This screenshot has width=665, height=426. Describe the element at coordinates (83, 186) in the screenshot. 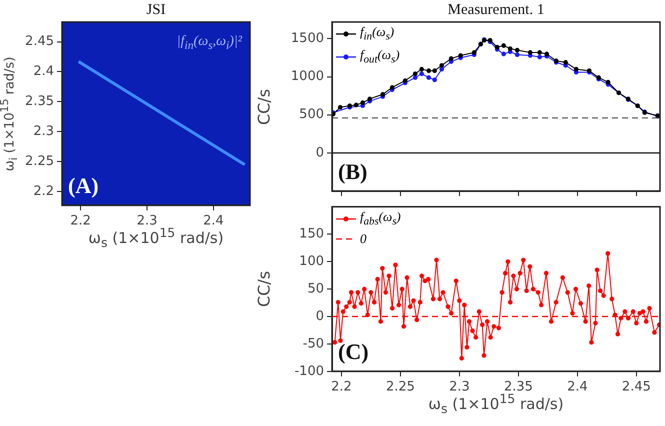

I see `annotation: (A)` at that location.